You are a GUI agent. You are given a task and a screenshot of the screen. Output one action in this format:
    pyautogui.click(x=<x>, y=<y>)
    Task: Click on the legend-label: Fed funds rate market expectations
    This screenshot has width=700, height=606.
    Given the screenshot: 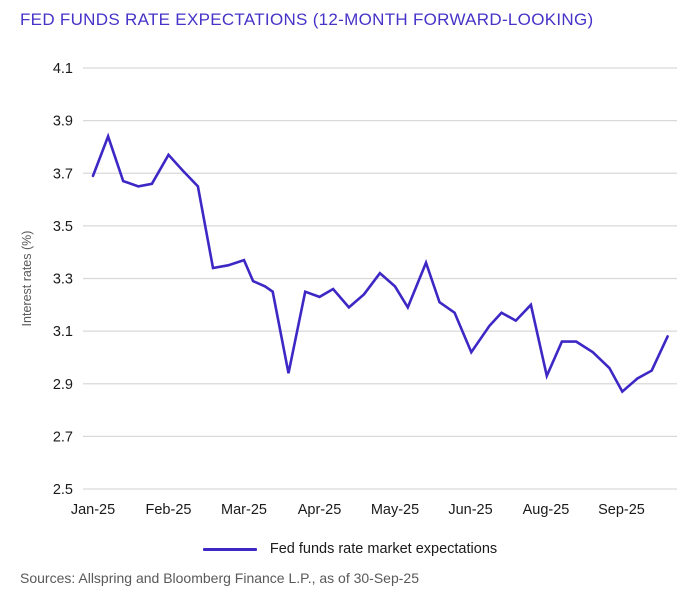 What is the action you would take?
    pyautogui.click(x=383, y=549)
    